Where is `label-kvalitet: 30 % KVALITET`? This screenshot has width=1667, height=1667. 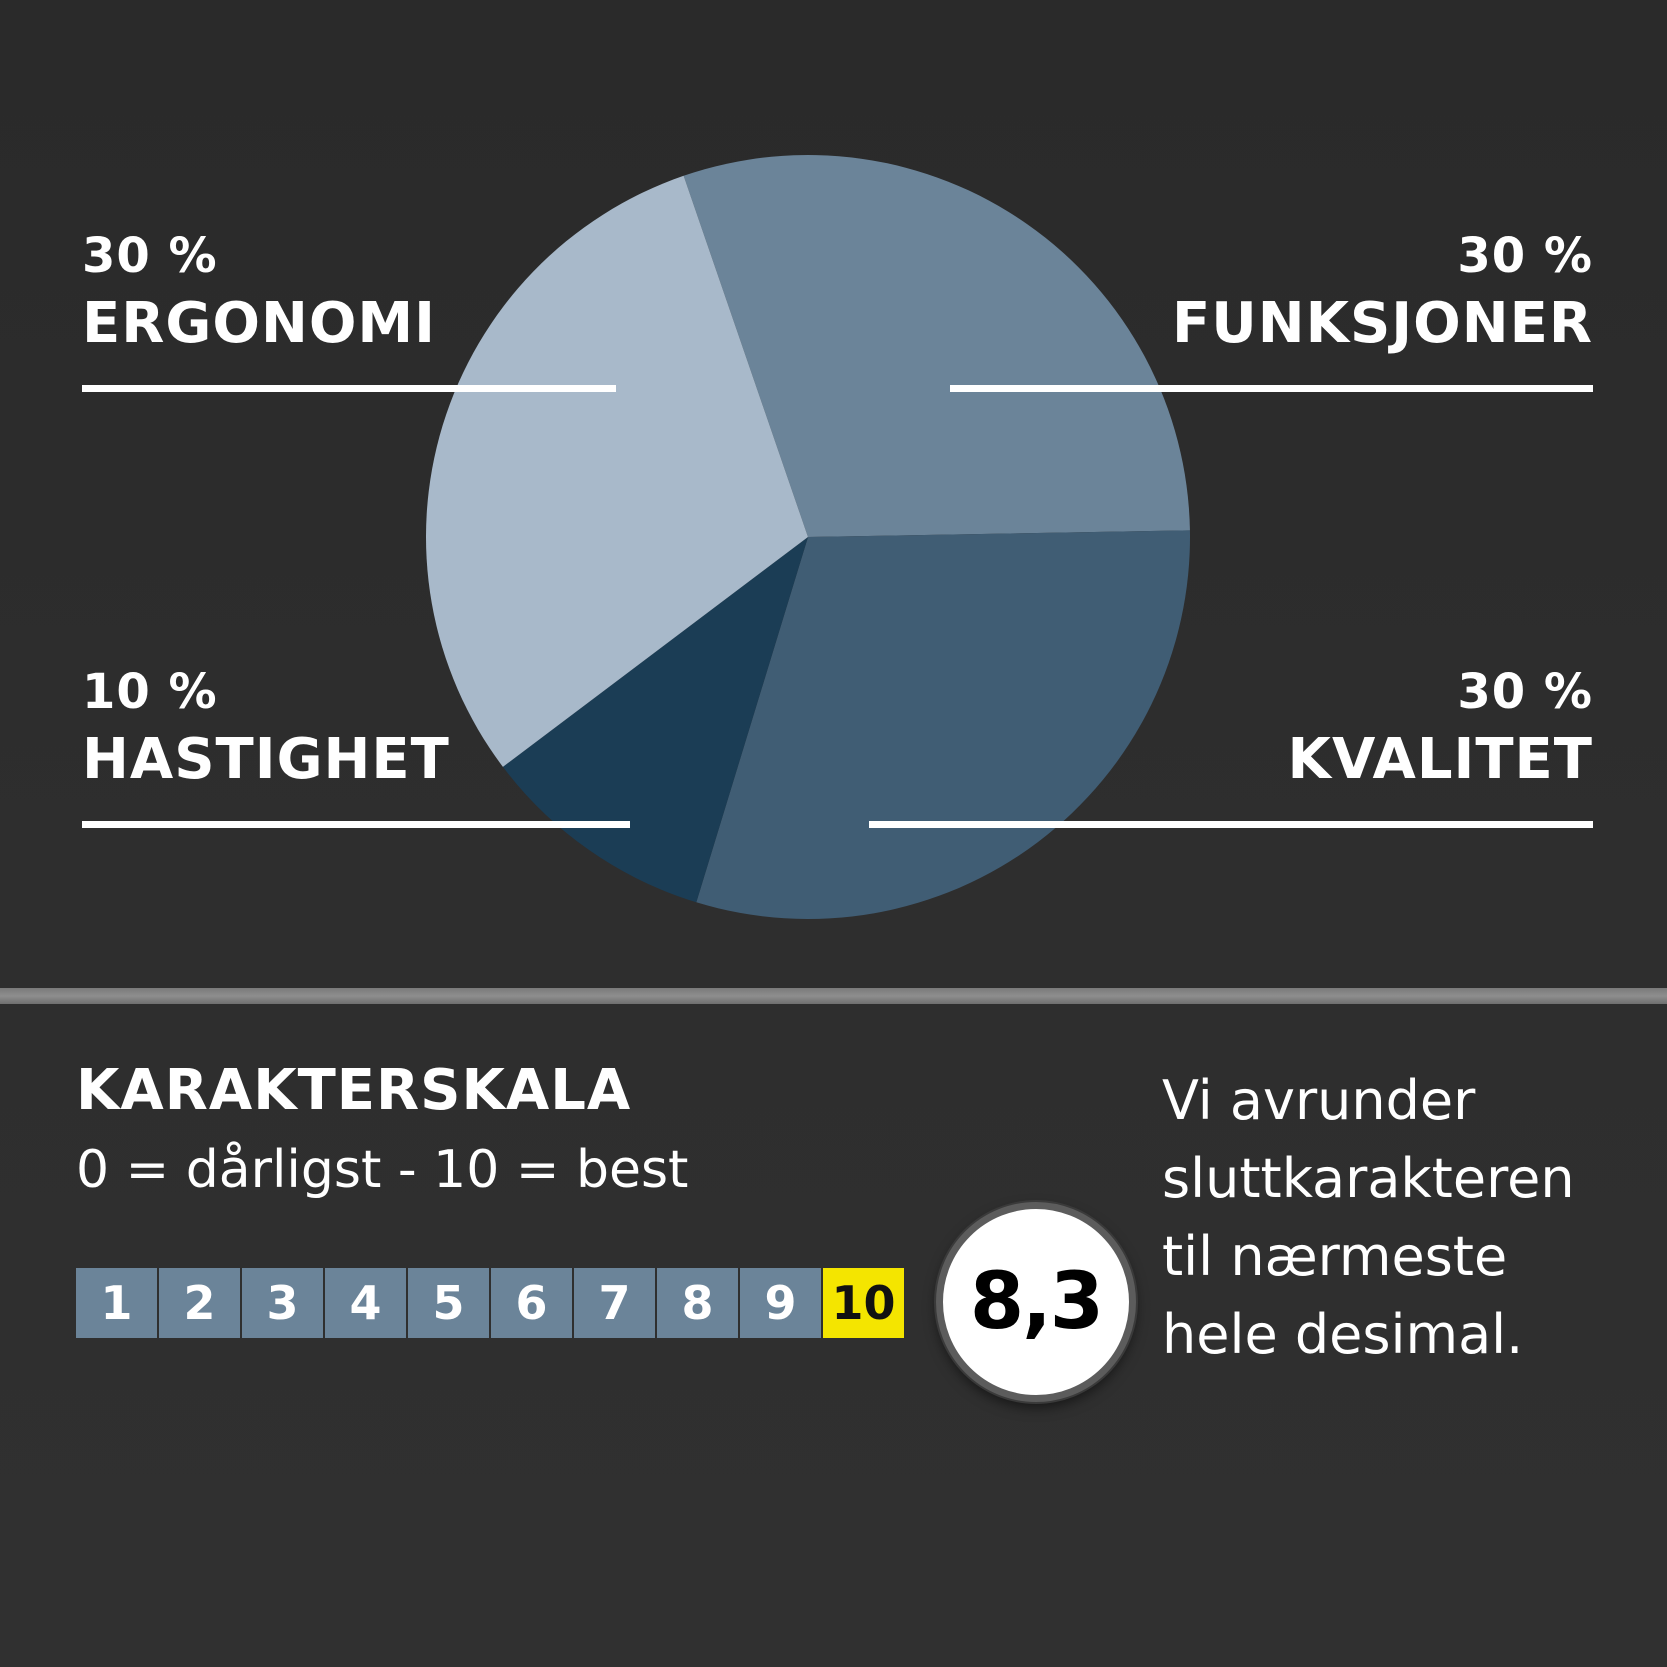 label-kvalitet: 30 % KVALITET is located at coordinates (1440, 728).